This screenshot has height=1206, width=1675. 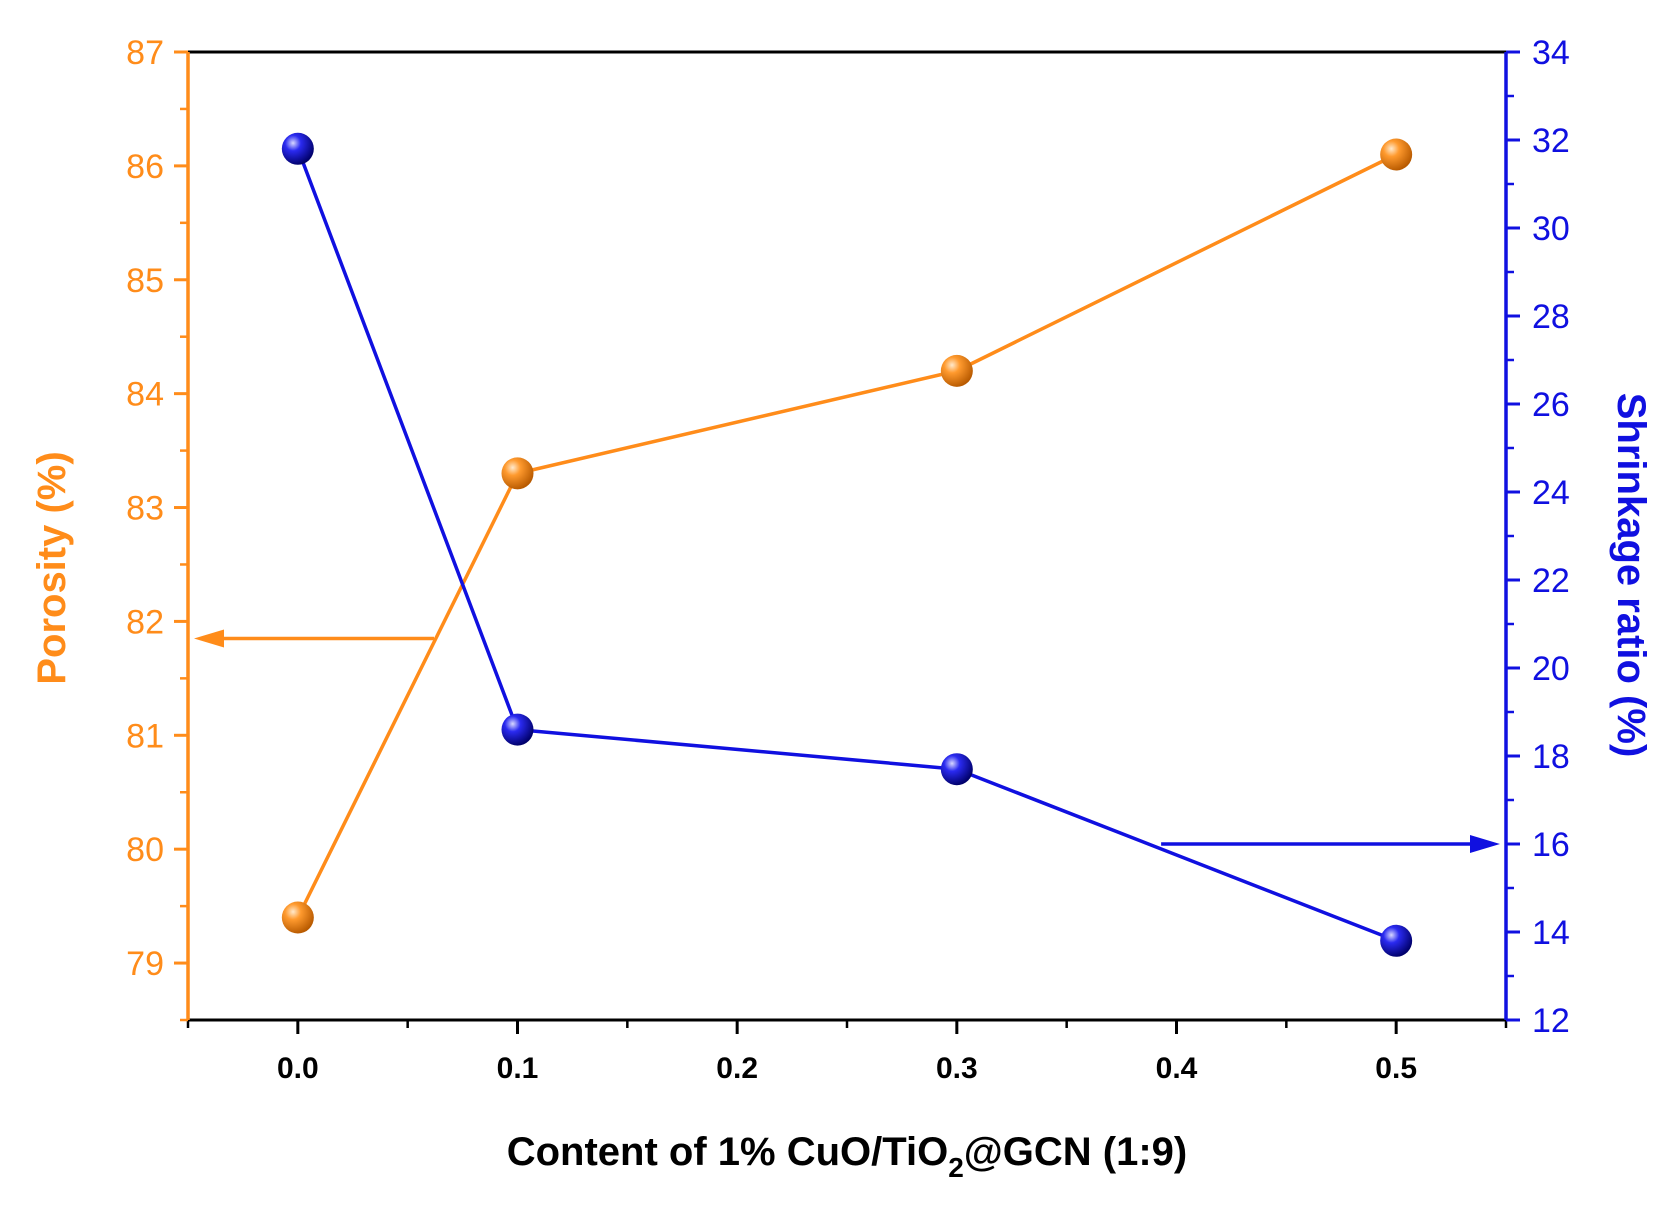 What do you see at coordinates (847, 1156) in the screenshot?
I see `x-axis-title: Content of 1% CuO/TiO2@GCN (1:9)` at bounding box center [847, 1156].